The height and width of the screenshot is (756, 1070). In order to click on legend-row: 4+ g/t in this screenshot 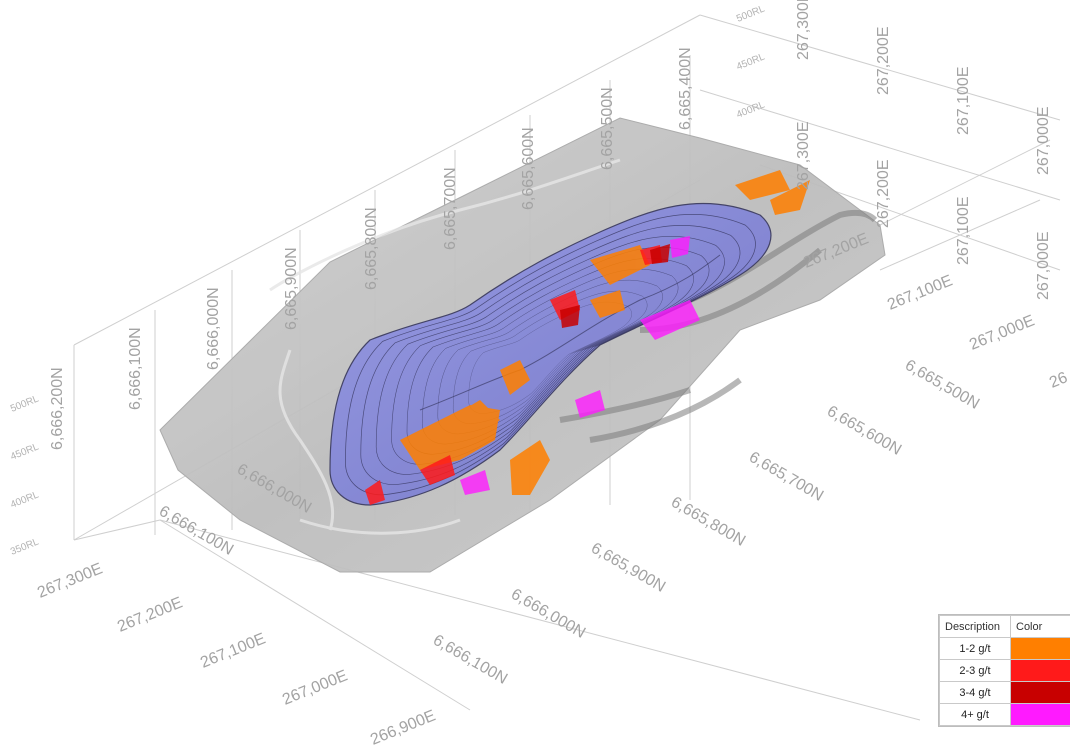, I will do `click(1004, 714)`.